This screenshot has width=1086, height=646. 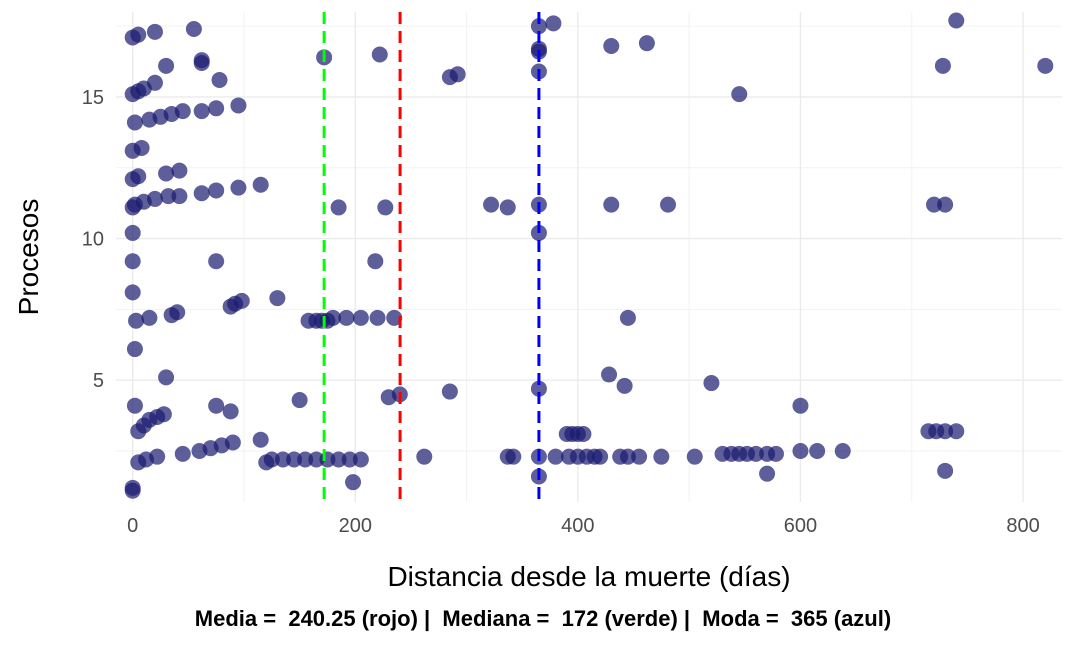 What do you see at coordinates (93, 98) in the screenshot?
I see `y-tick-label: 15` at bounding box center [93, 98].